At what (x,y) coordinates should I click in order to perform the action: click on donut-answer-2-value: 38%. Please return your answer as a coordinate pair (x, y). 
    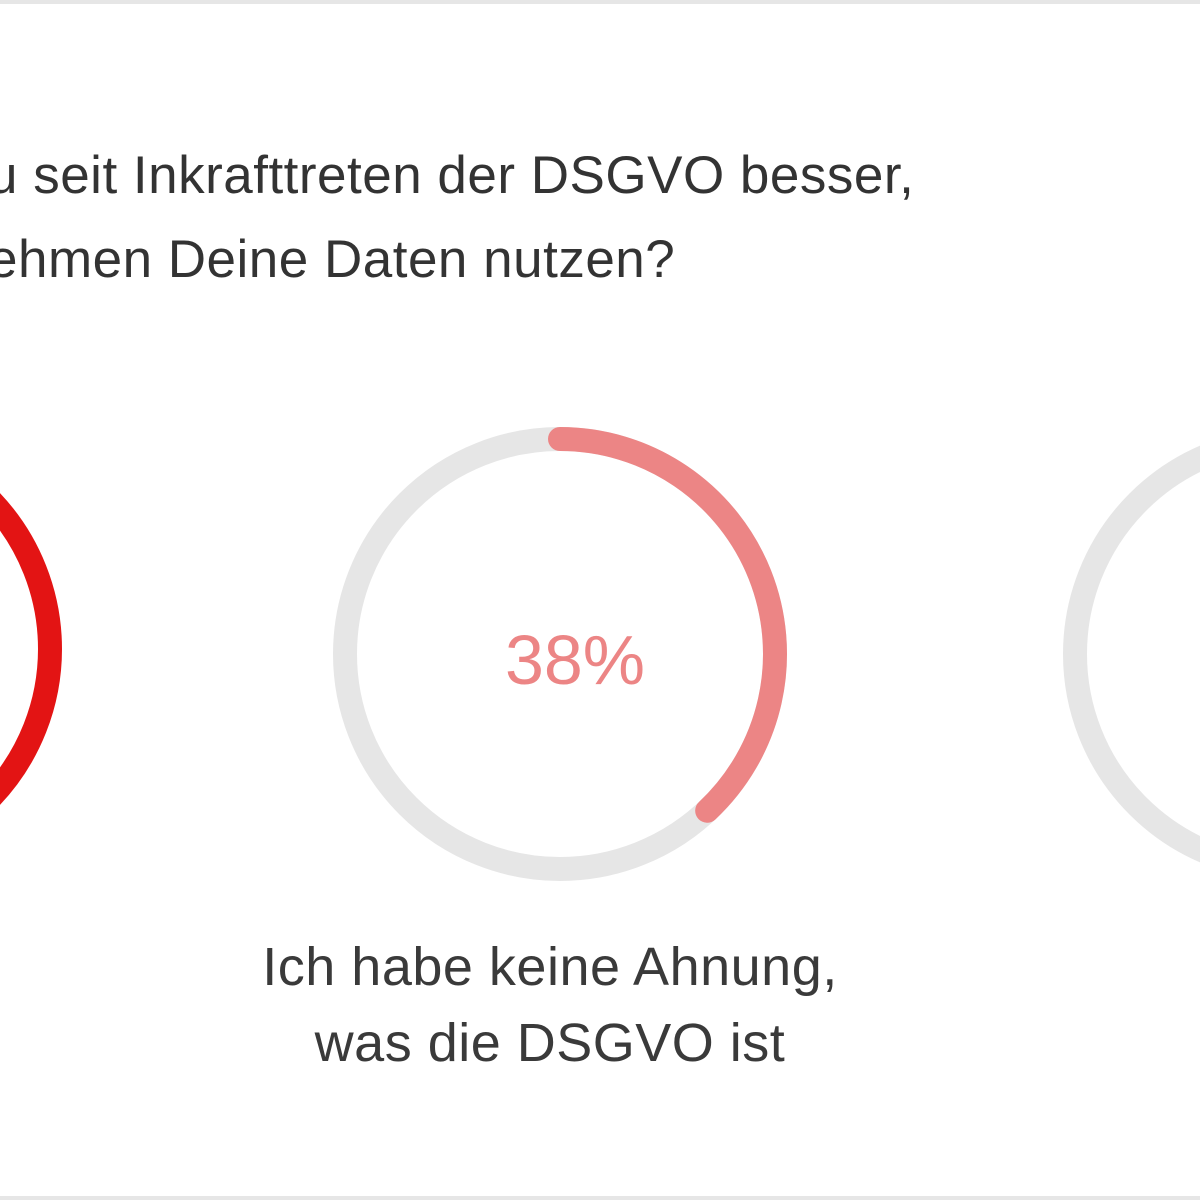
    Looking at the image, I should click on (575, 660).